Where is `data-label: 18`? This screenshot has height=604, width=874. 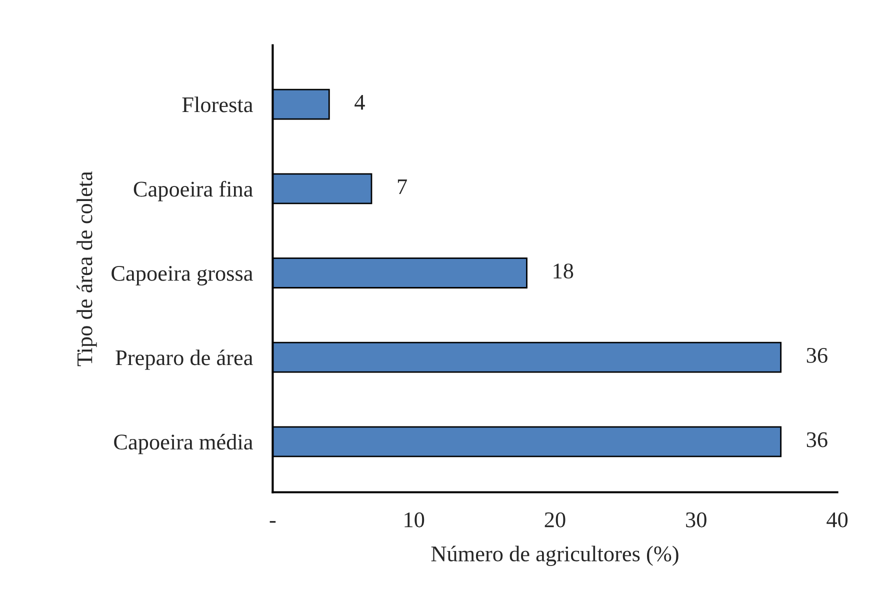
data-label: 18 is located at coordinates (564, 271).